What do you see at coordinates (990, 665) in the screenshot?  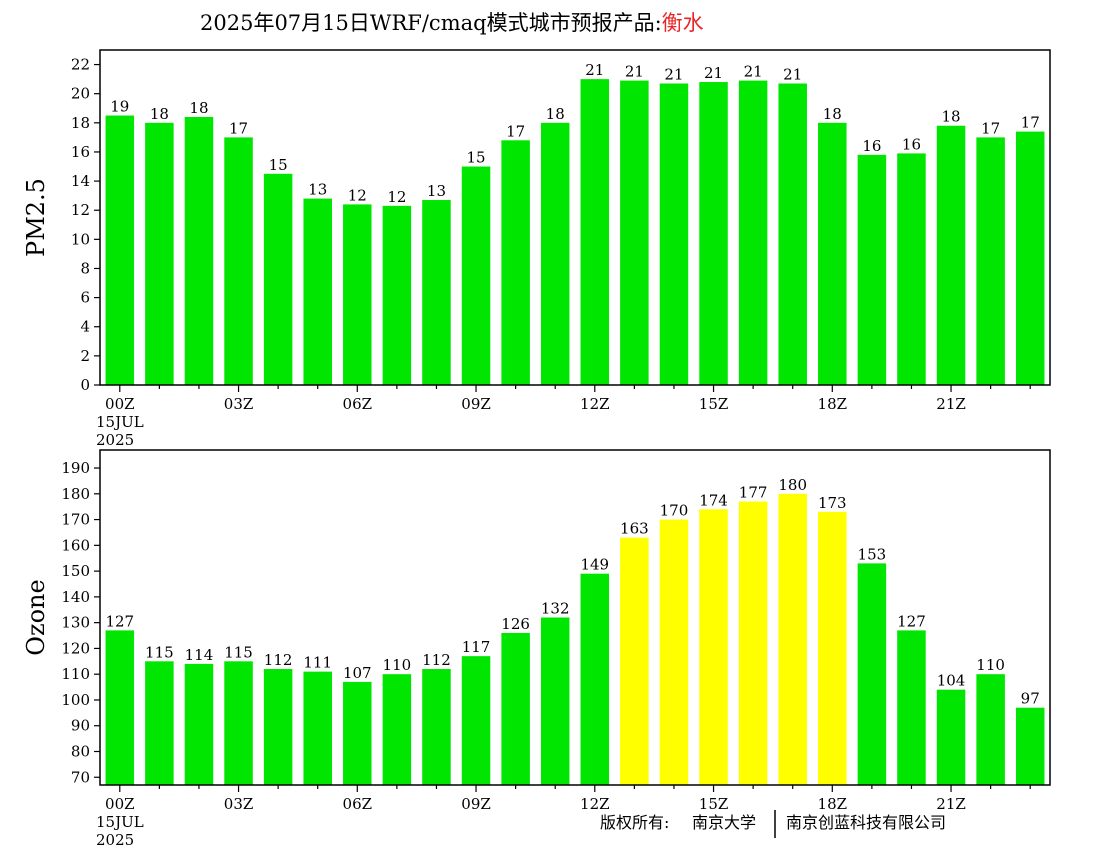 I see `bar-value-label: 110` at bounding box center [990, 665].